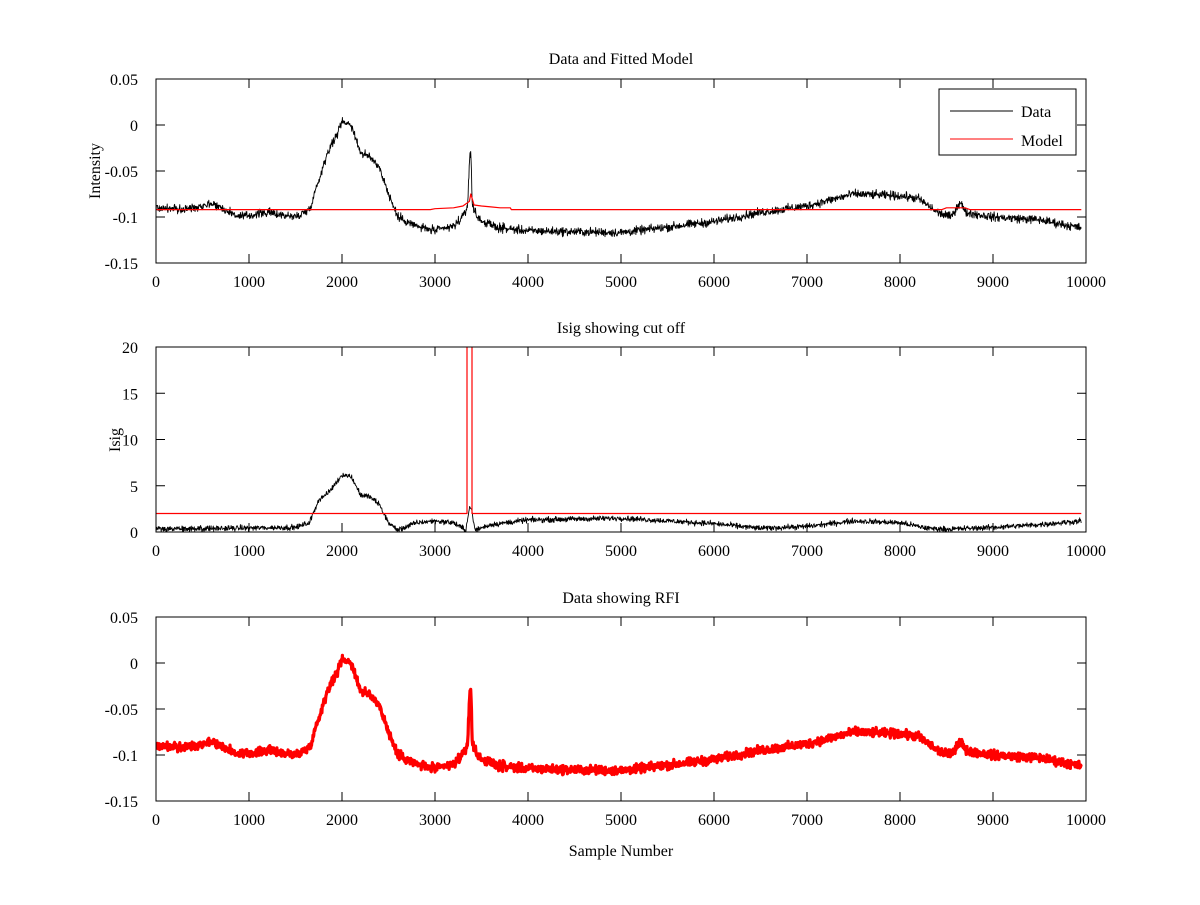  Describe the element at coordinates (621, 851) in the screenshot. I see `x-axis-label: Sample Number` at that location.